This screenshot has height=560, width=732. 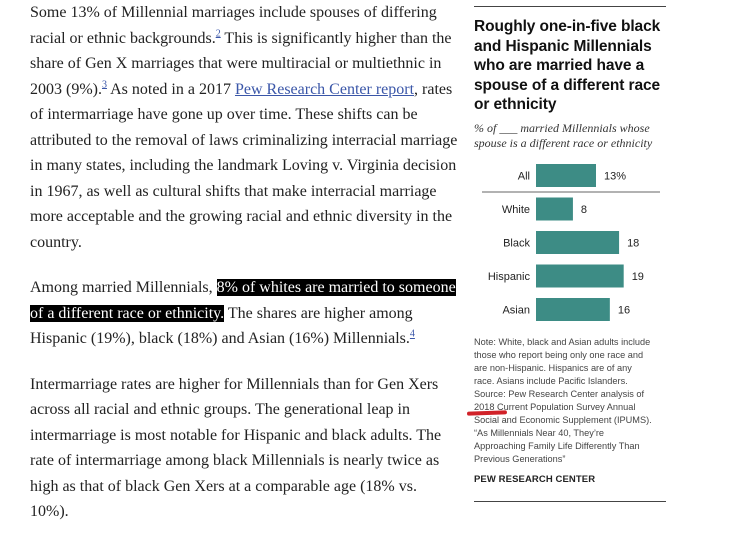 What do you see at coordinates (535, 479) in the screenshot?
I see `source-credit: PEW RESEARCH CENTER` at bounding box center [535, 479].